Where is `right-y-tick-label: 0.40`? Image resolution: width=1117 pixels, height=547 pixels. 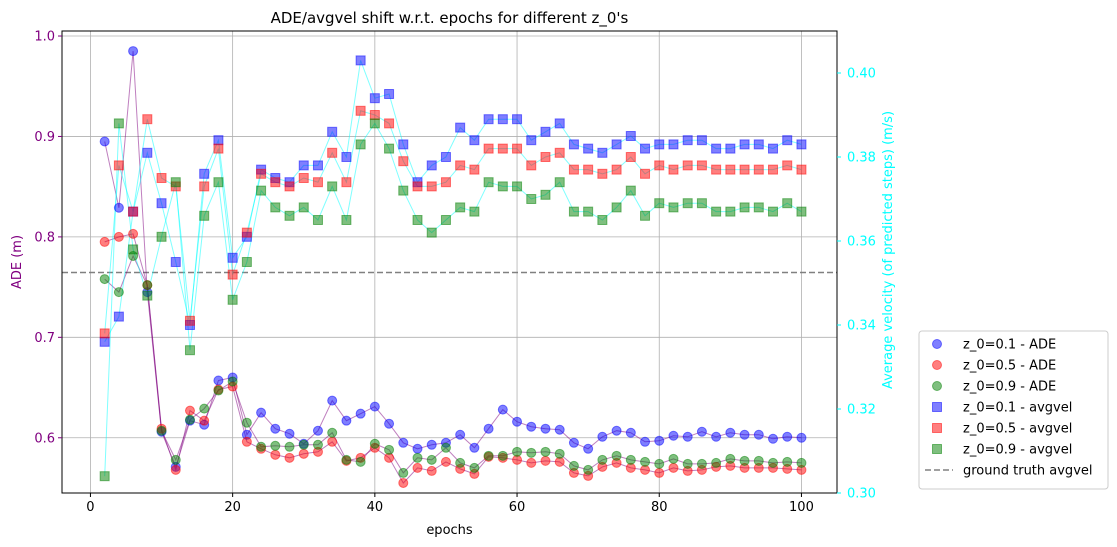
right-y-tick-label: 0.40 is located at coordinates (861, 74).